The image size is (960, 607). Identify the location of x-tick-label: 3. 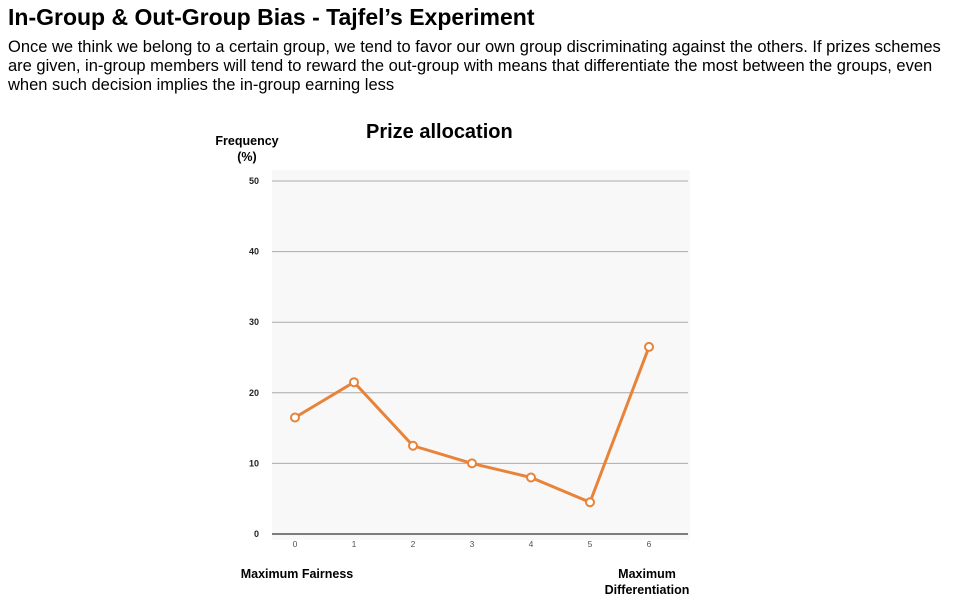
(472, 544).